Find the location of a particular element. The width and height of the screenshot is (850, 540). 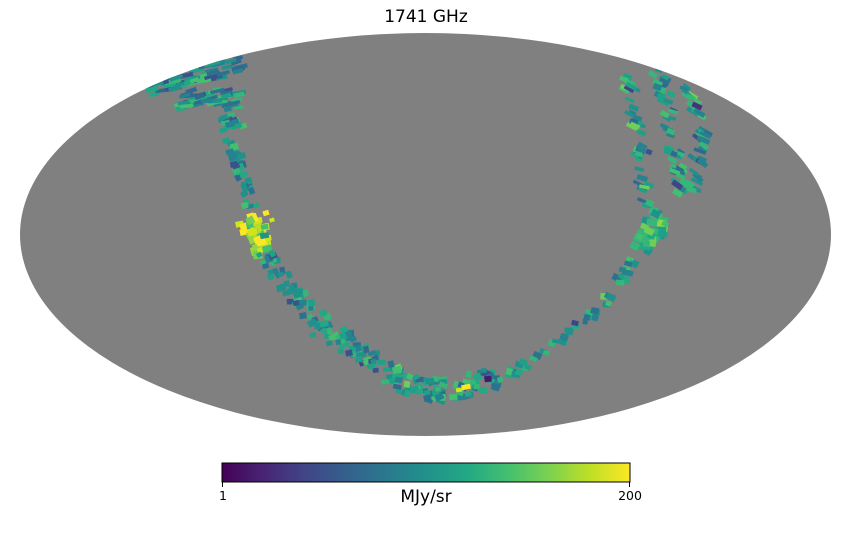

map-title: 1741 GHz is located at coordinates (426, 17).